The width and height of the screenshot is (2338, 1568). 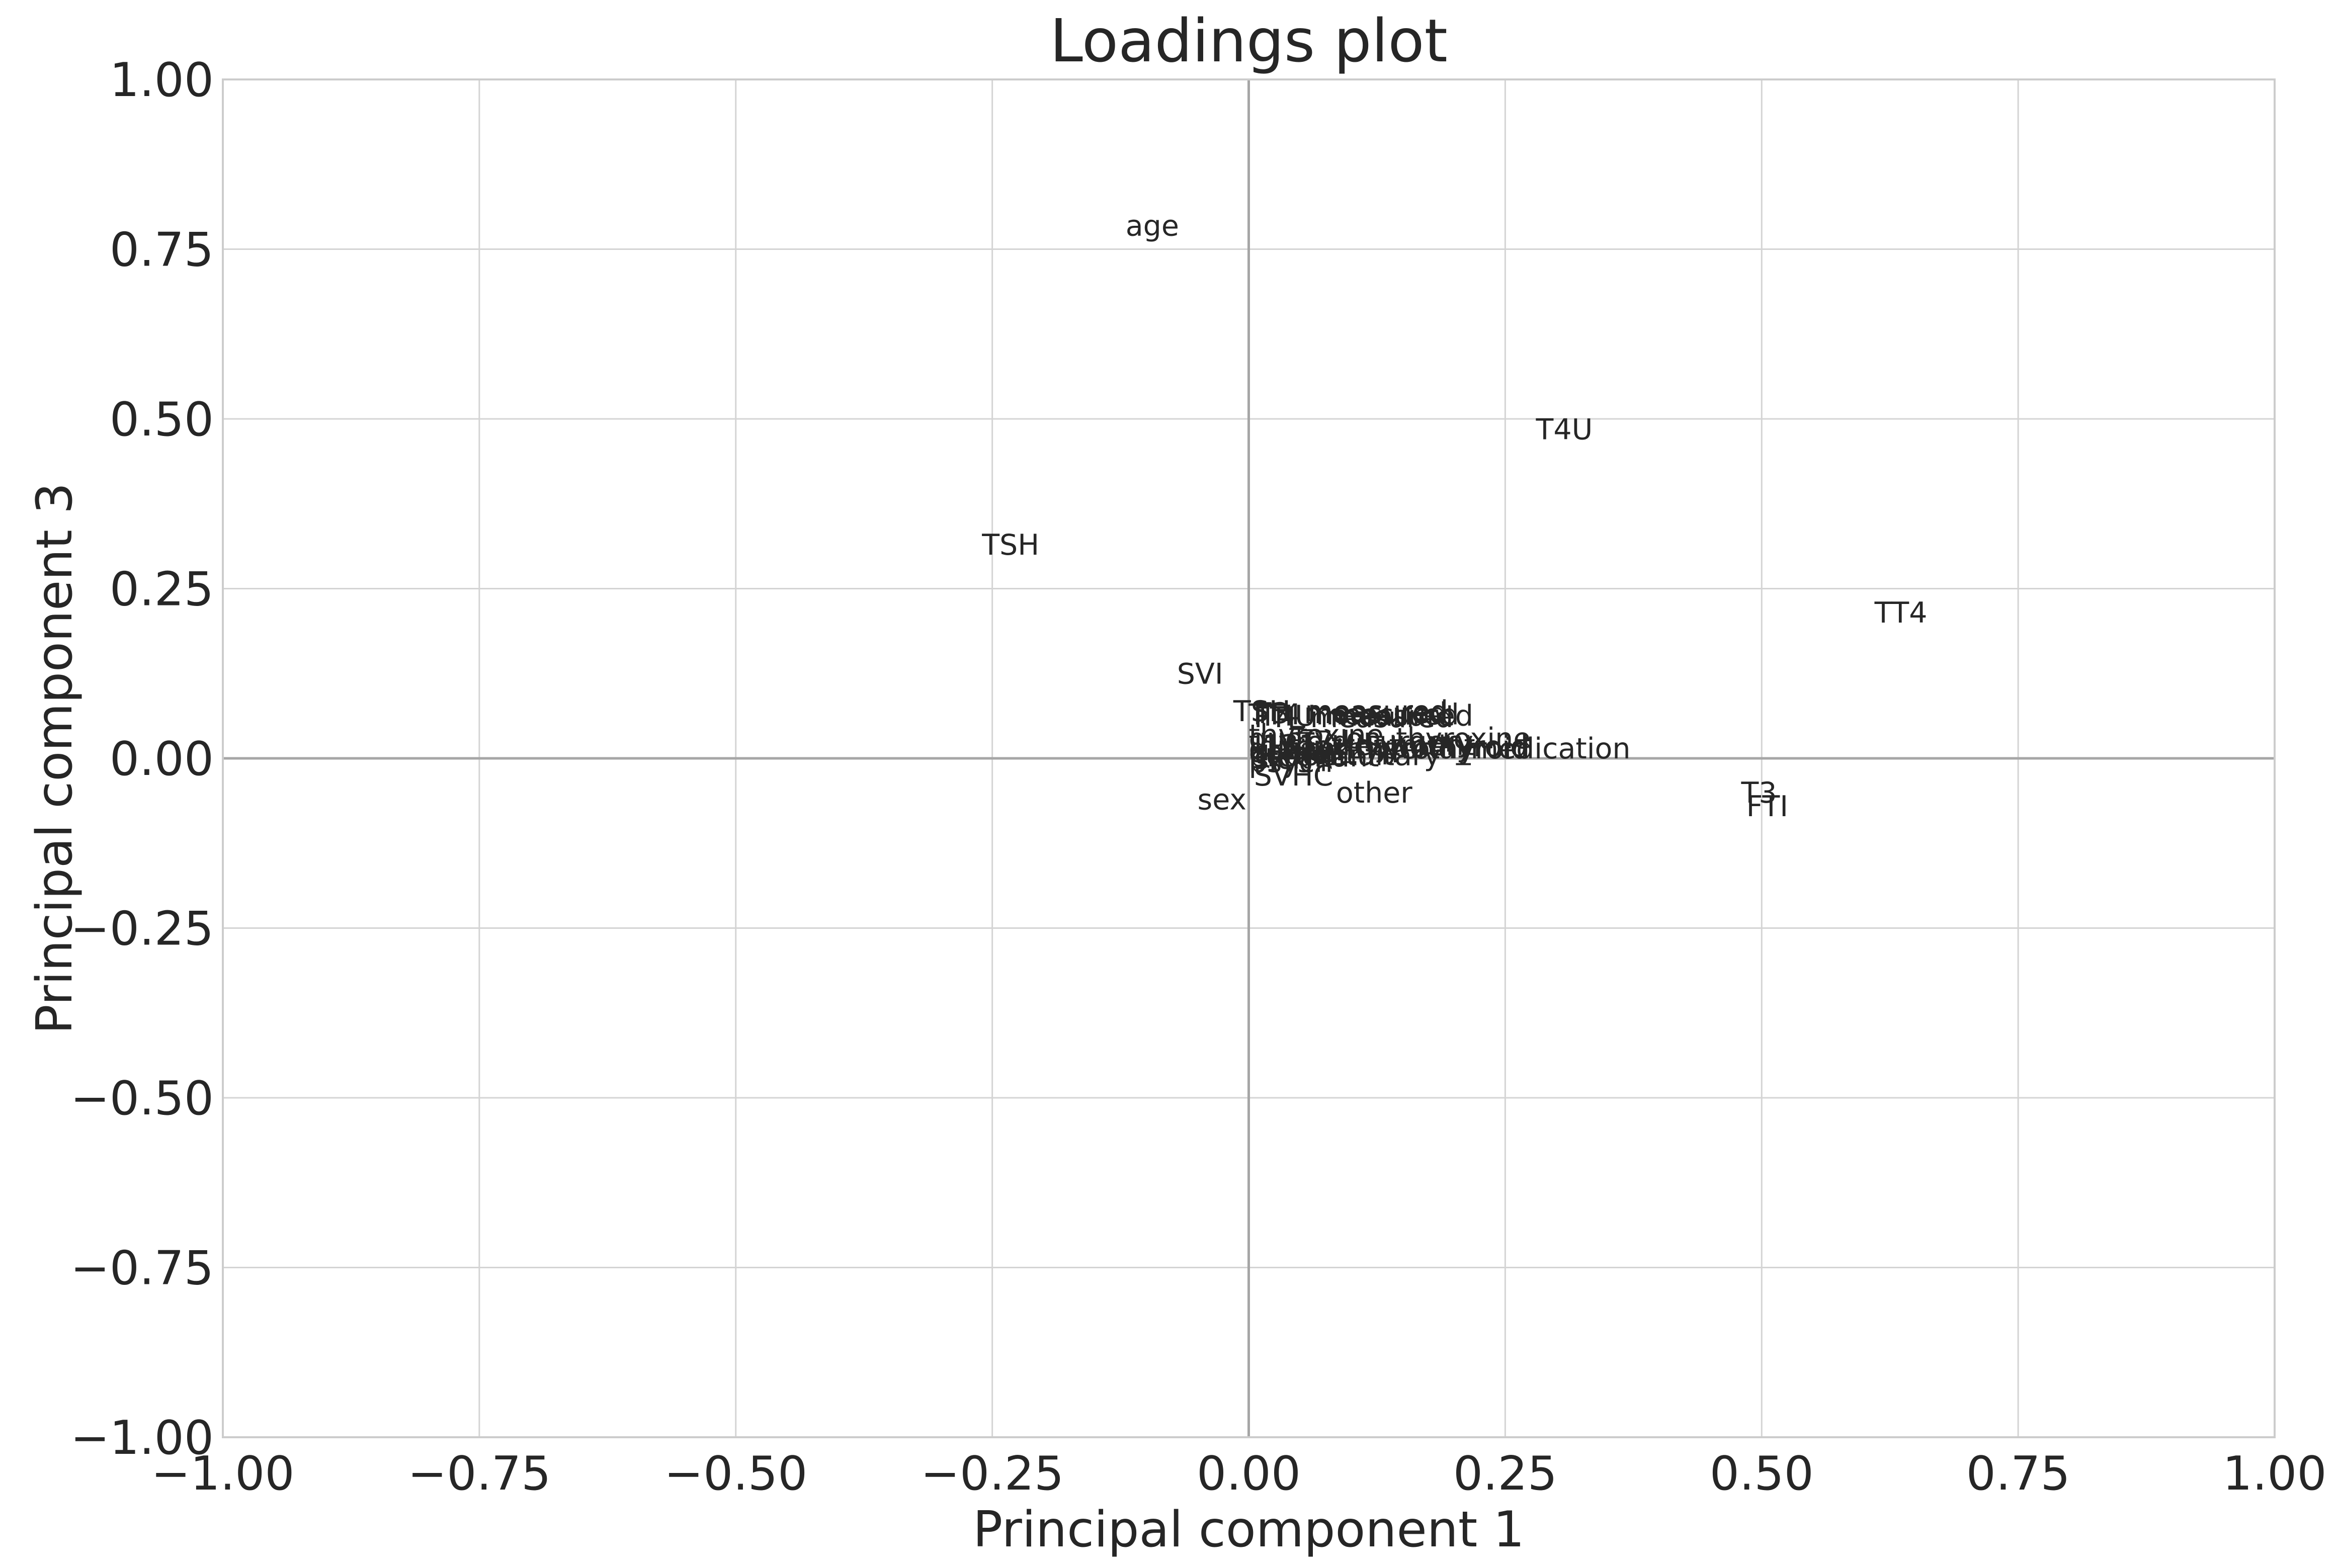 I want to click on x-tick-label: 1.00, so click(x=2274, y=1473).